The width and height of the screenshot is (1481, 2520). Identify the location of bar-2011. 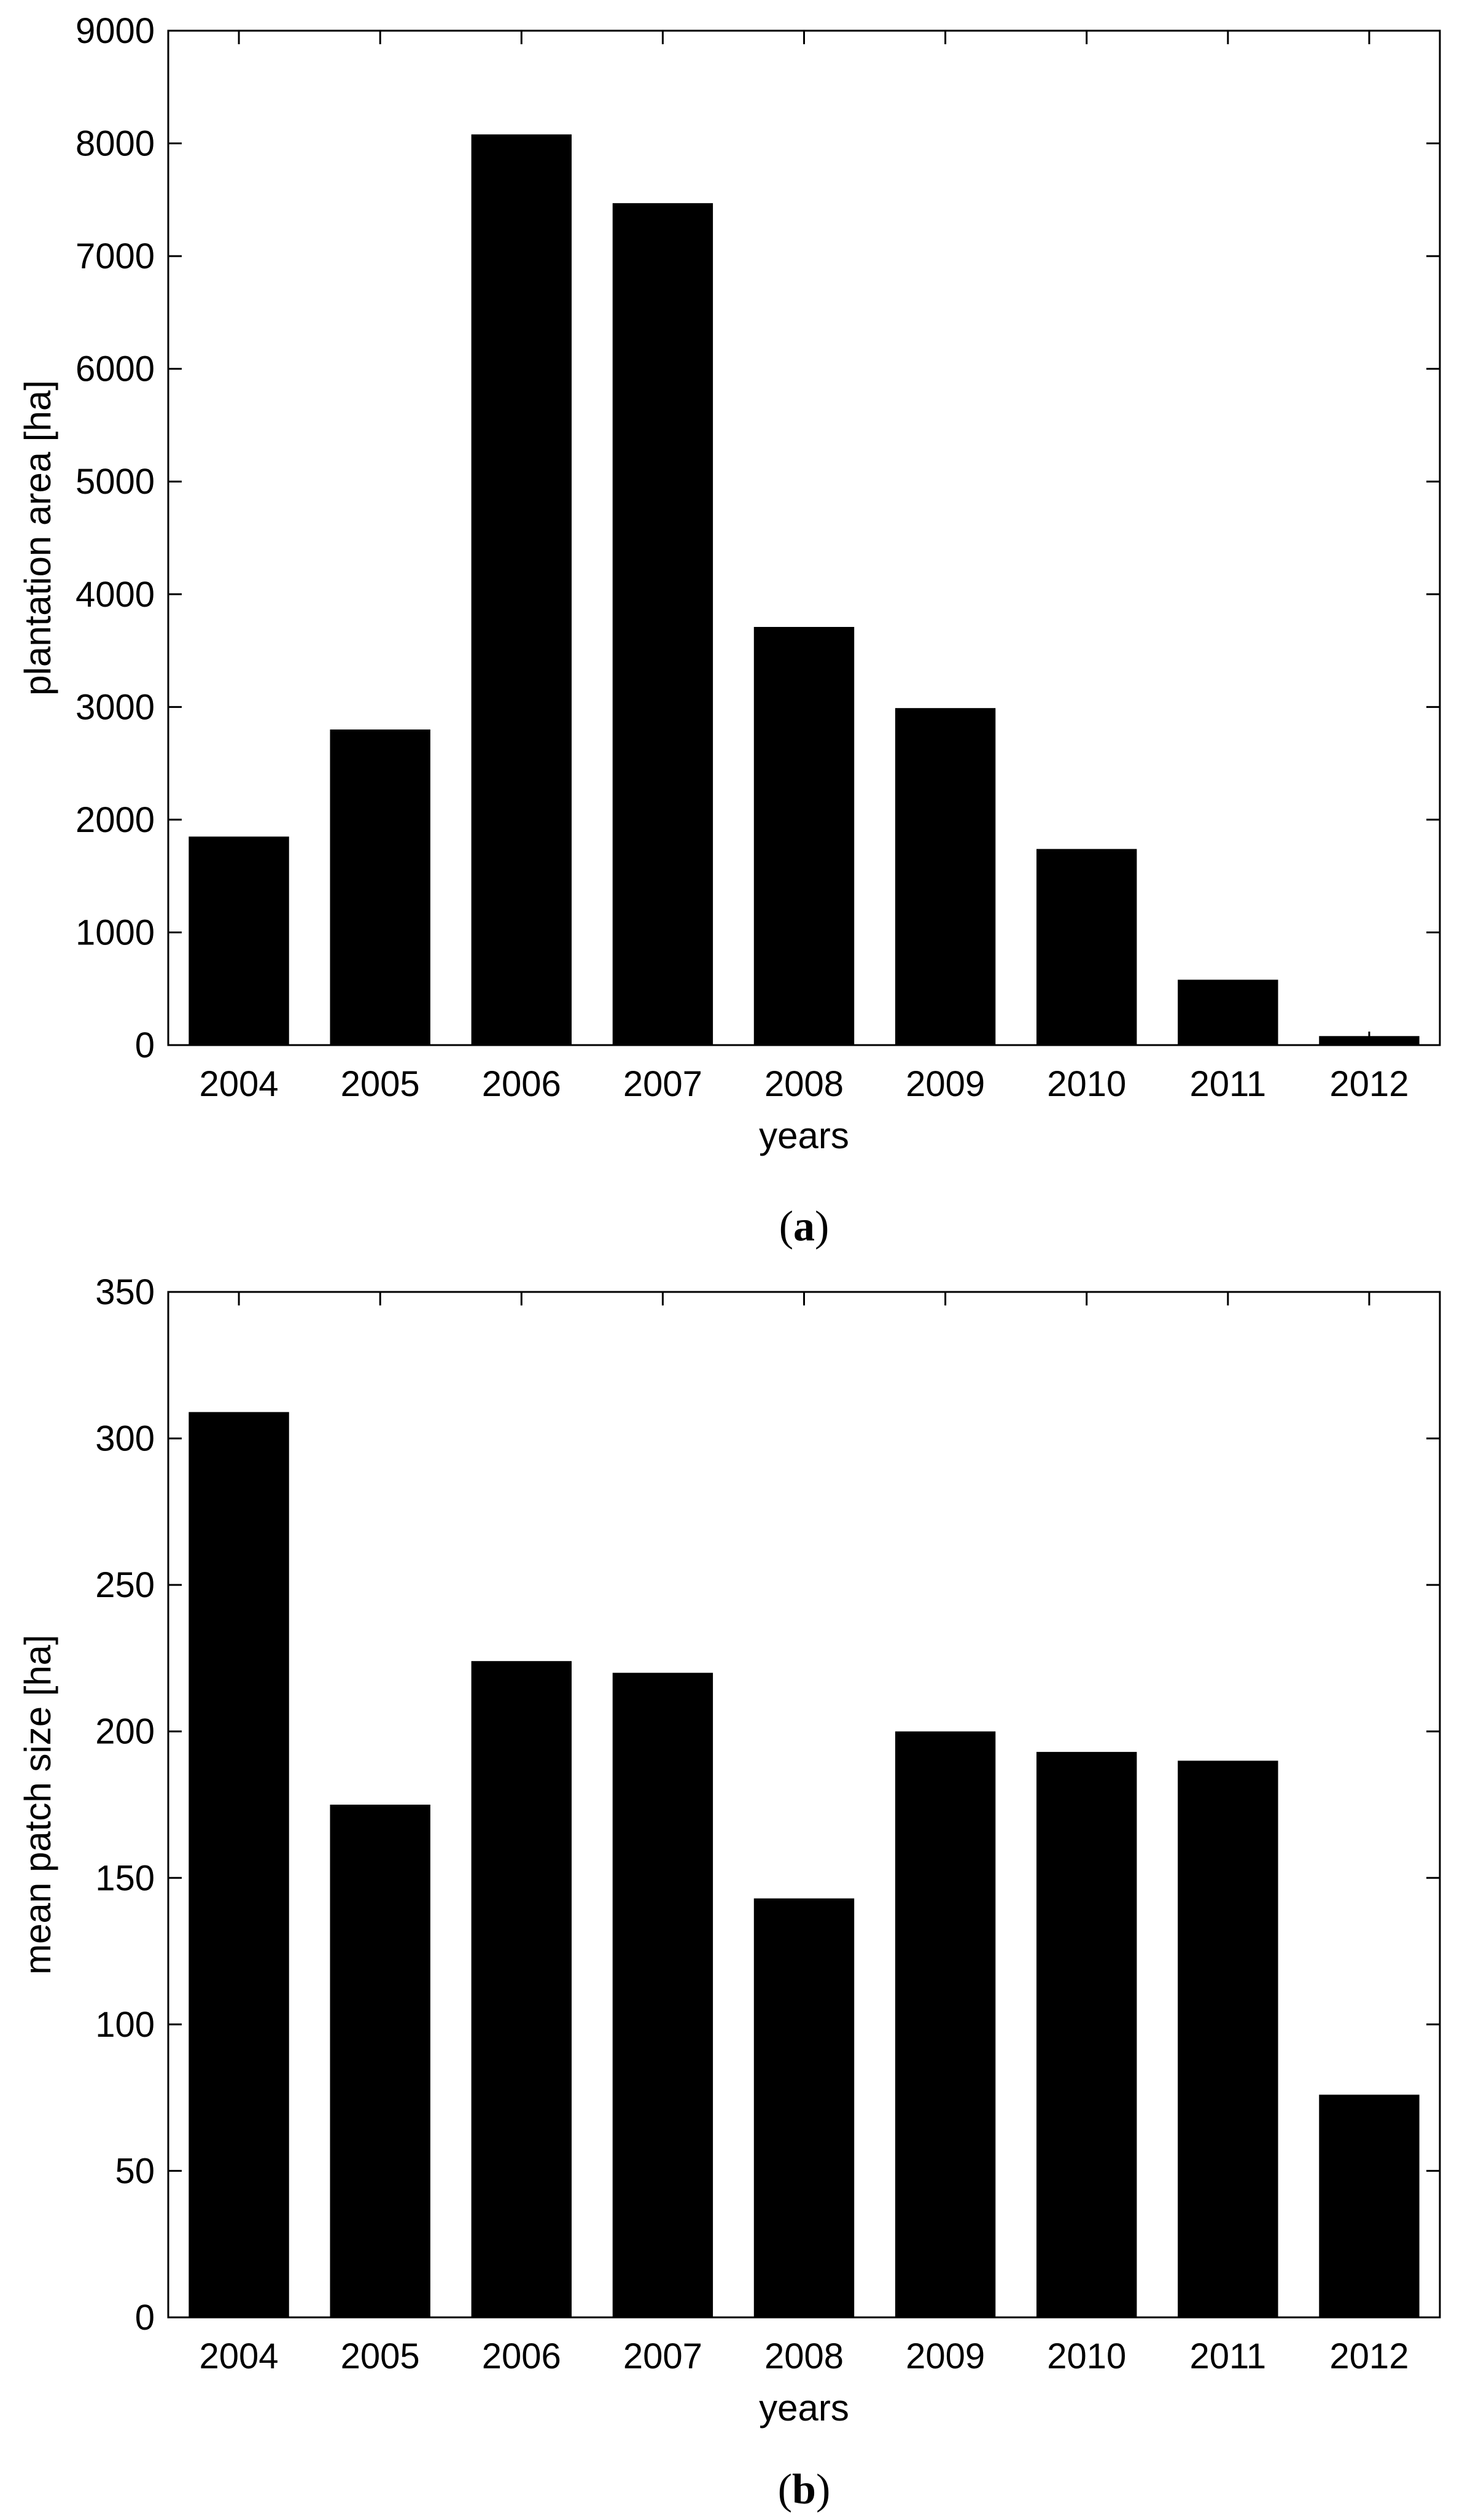
(1228, 2038).